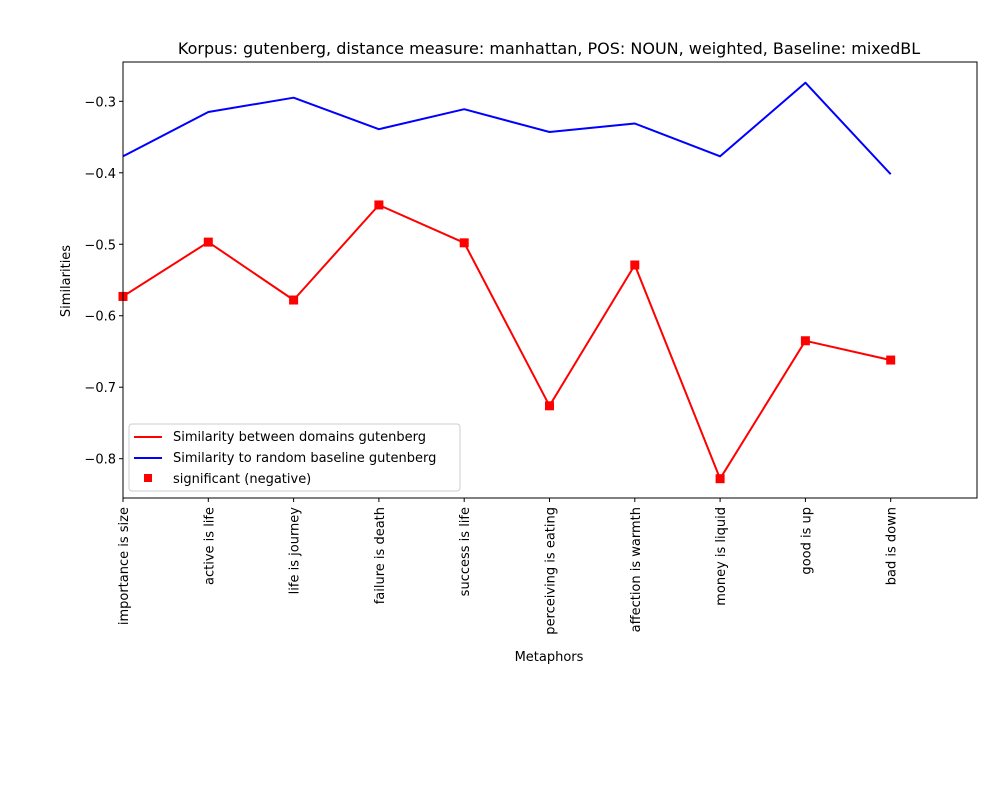 The width and height of the screenshot is (1000, 800). I want to click on x-tick-label: bad is down, so click(892, 546).